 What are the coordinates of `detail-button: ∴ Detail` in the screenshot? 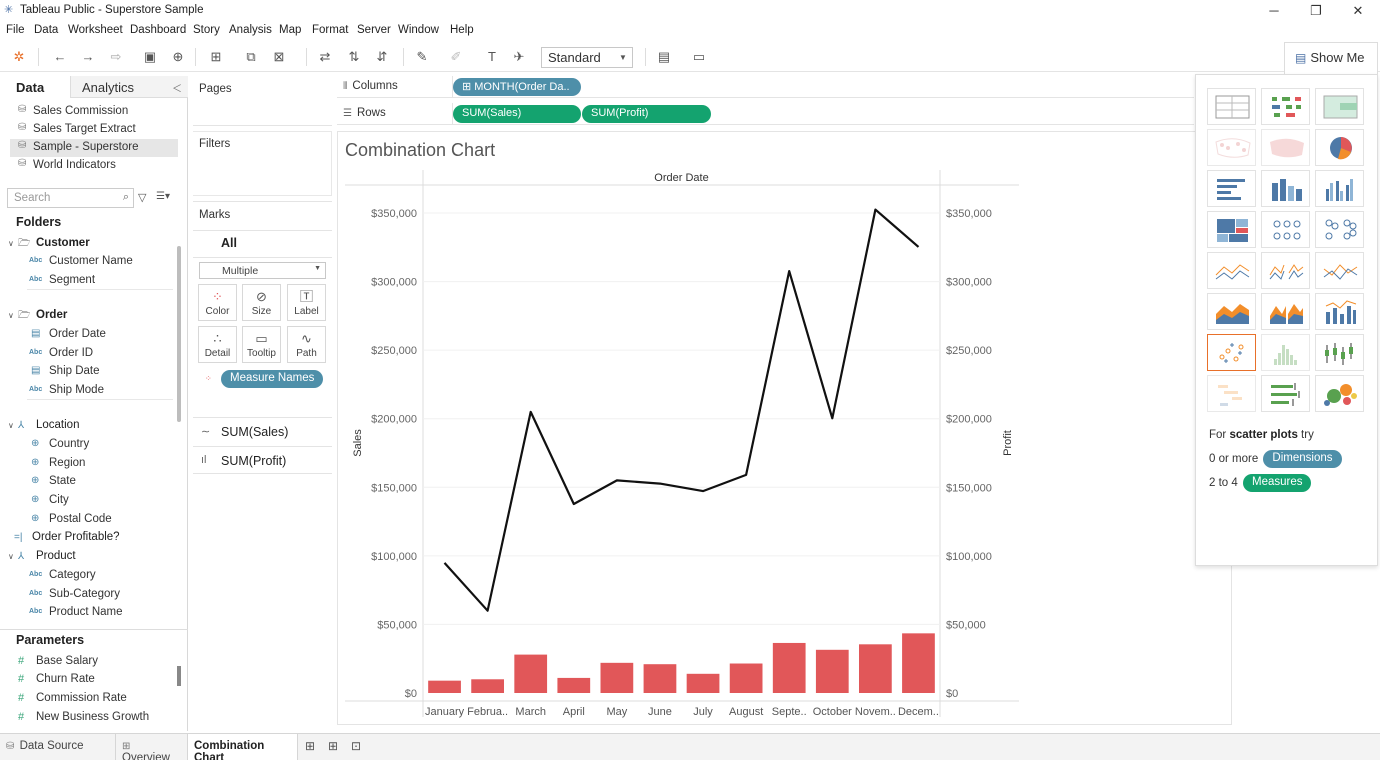 It's located at (217, 344).